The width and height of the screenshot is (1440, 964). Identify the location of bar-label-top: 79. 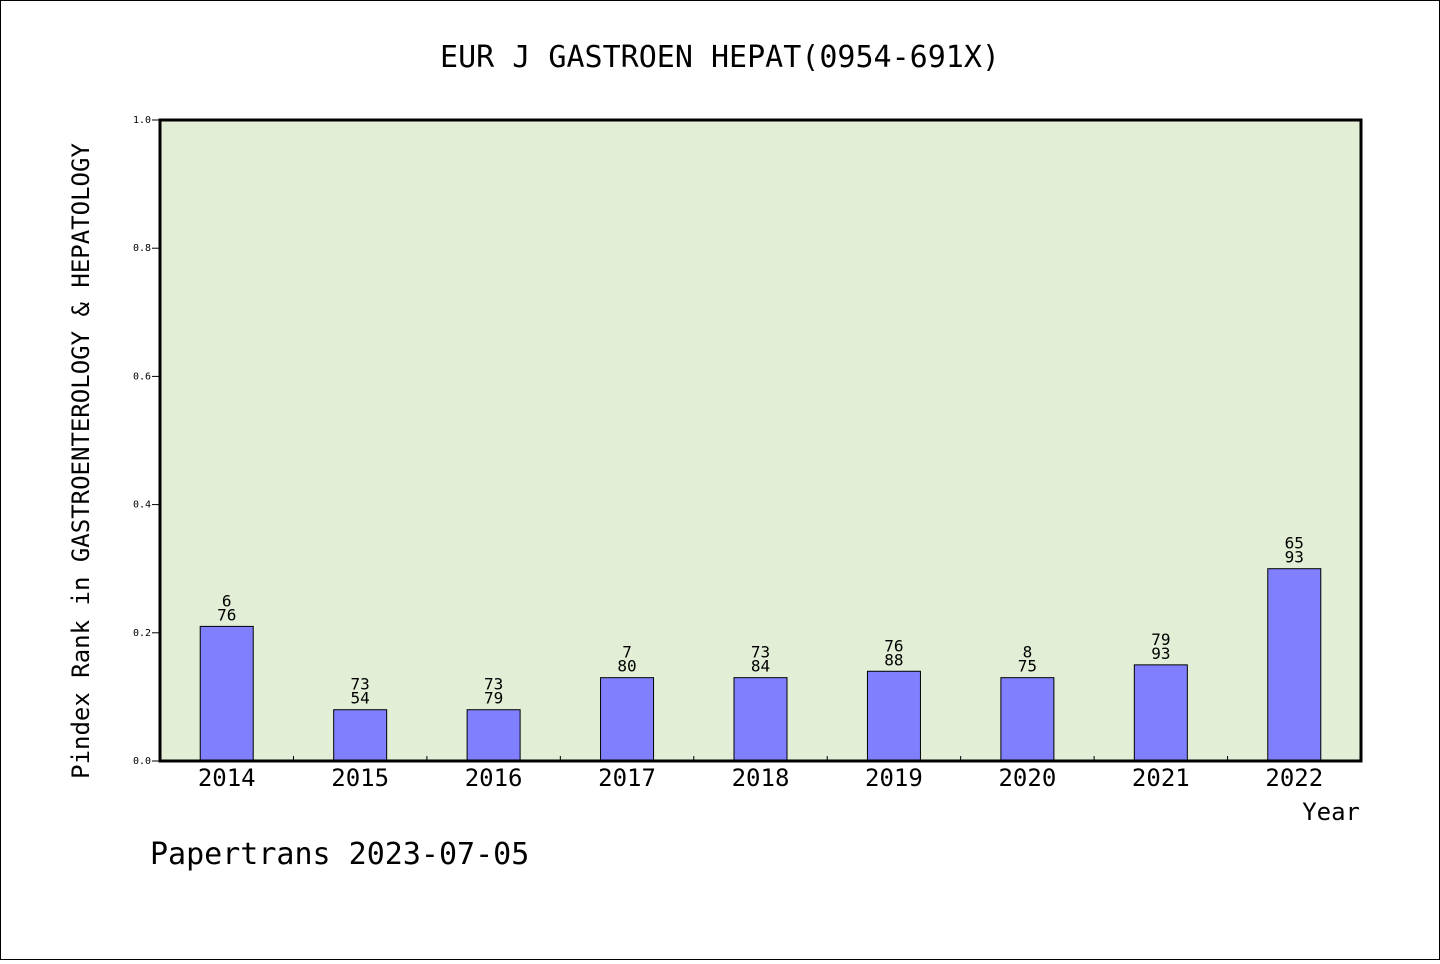
(1160, 639).